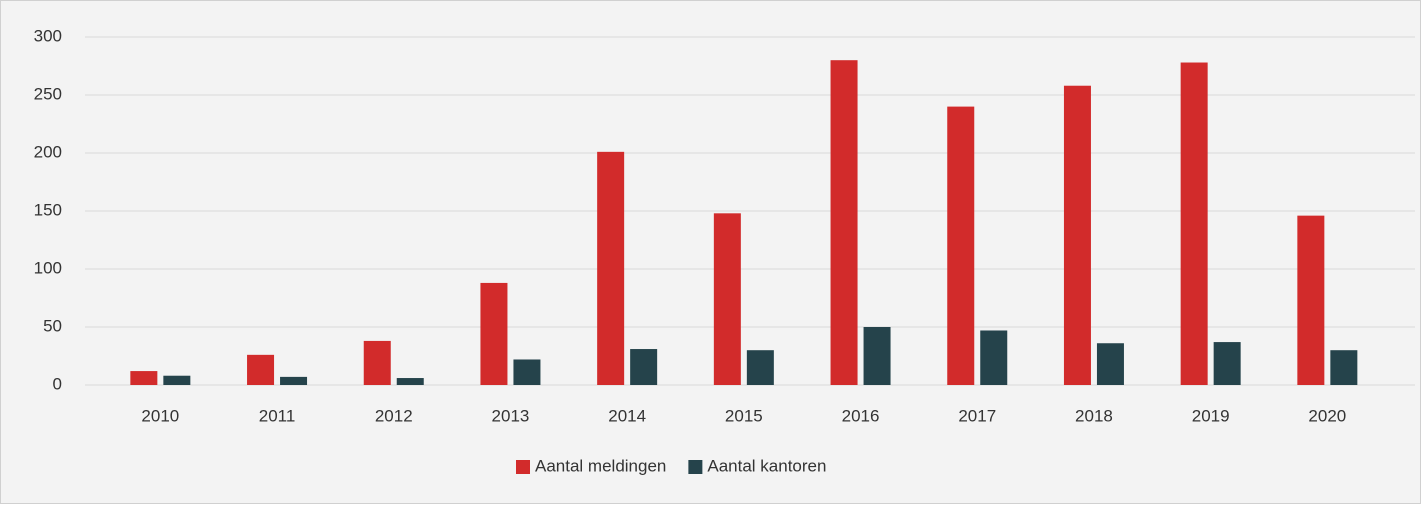 The image size is (1421, 509). I want to click on x-tick-label: 2018, so click(1094, 415).